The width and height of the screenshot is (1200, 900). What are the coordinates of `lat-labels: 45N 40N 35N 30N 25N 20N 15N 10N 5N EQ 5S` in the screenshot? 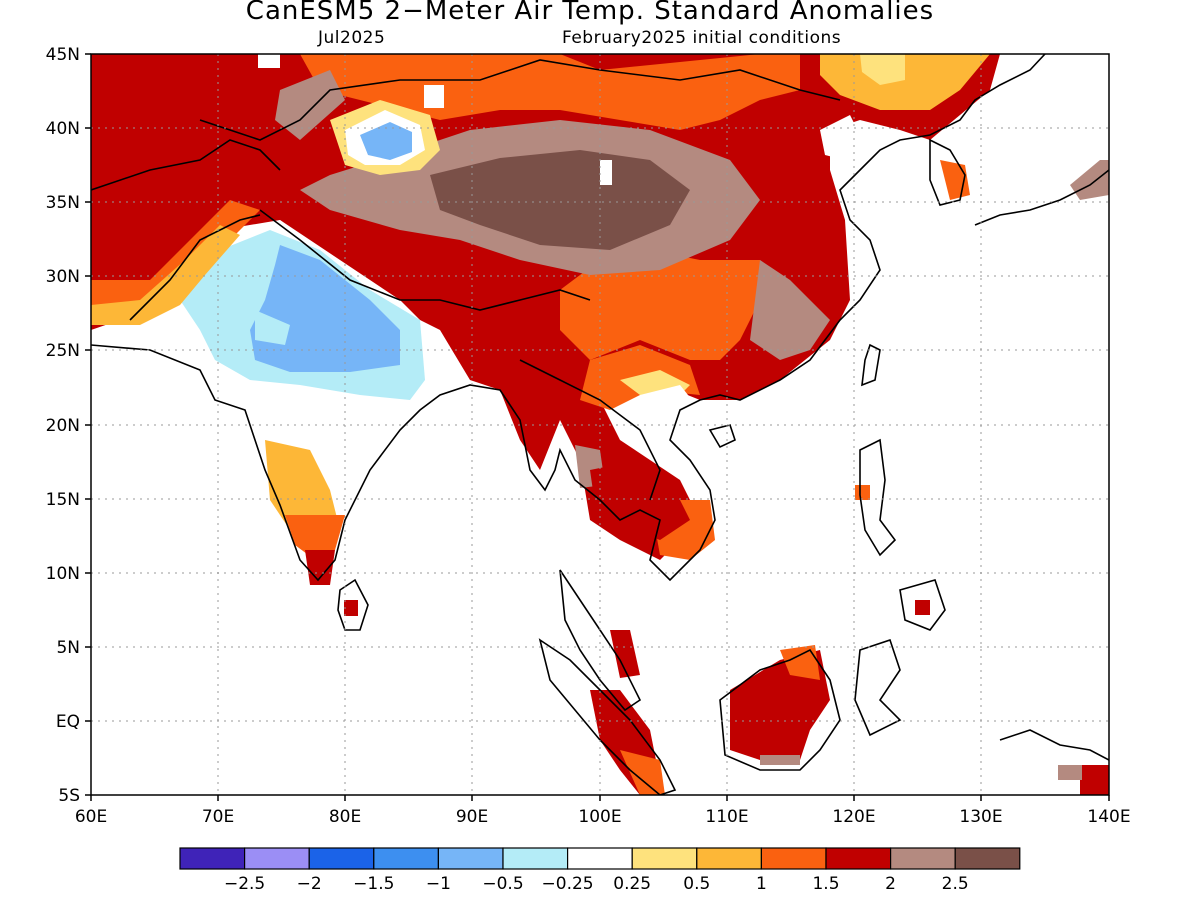 It's located at (63, 425).